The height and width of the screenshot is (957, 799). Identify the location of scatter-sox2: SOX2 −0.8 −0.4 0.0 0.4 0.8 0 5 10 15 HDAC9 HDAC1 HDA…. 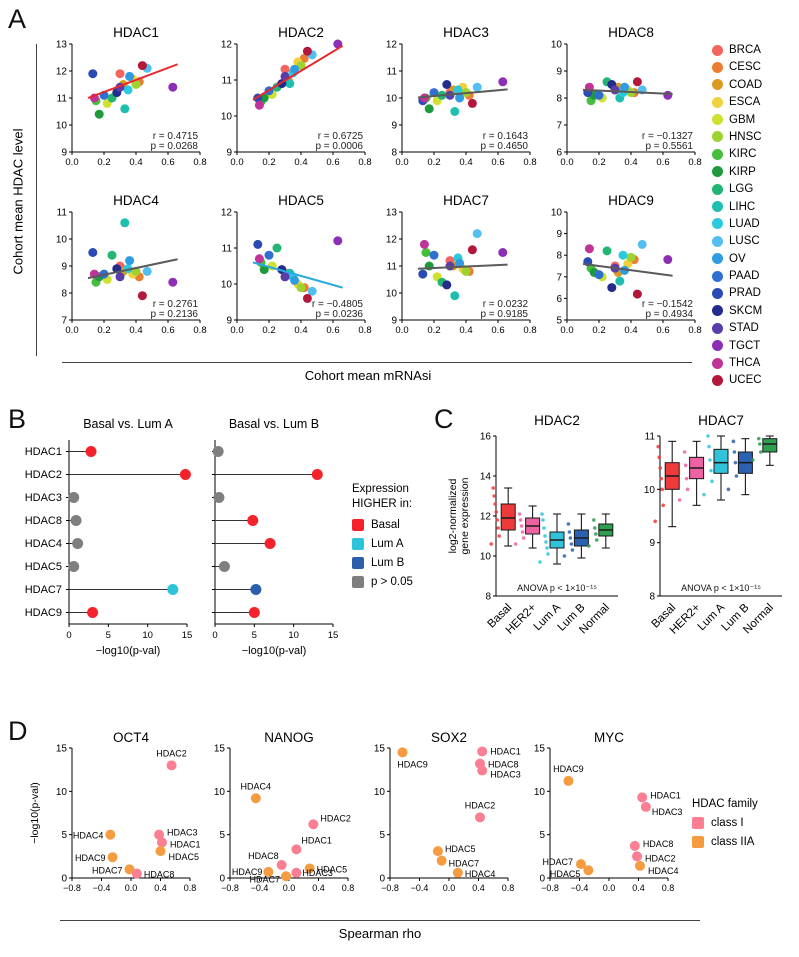
(447, 811).